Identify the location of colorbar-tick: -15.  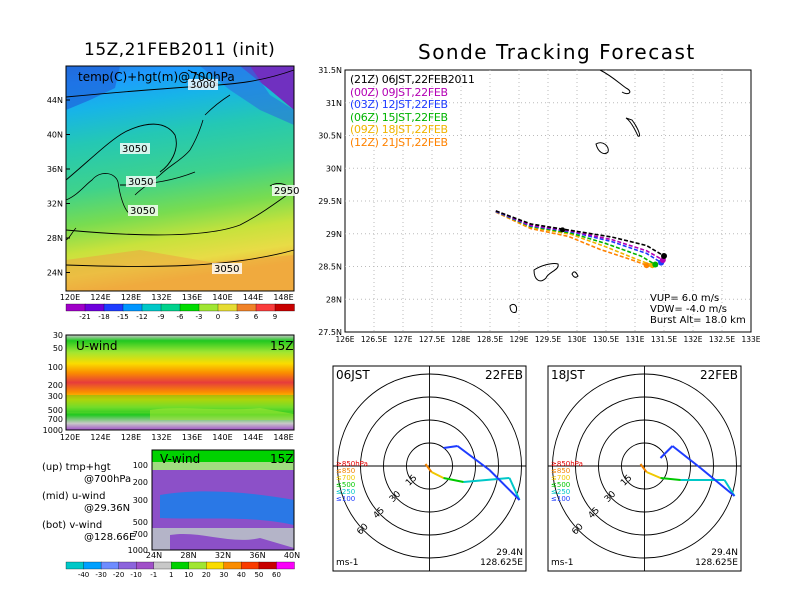
(122, 317).